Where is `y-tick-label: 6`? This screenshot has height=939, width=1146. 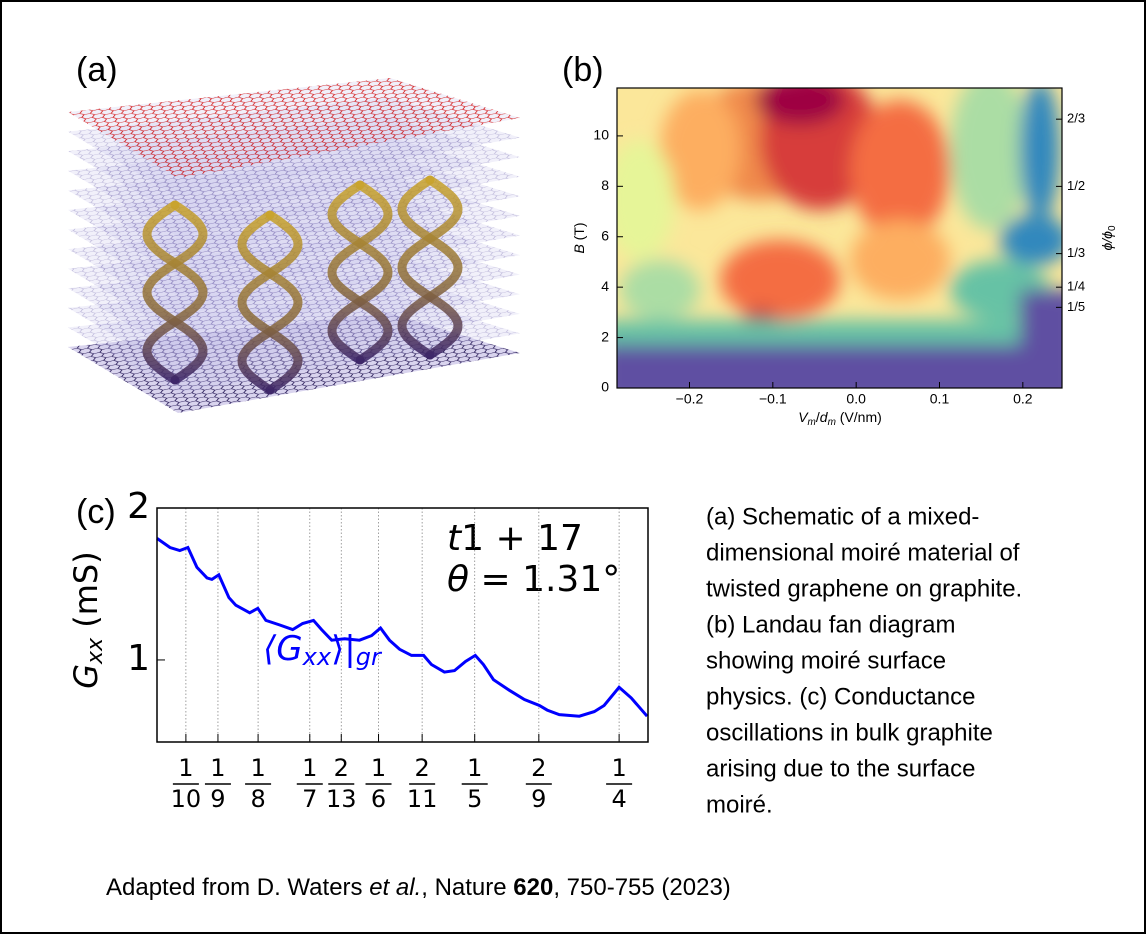
y-tick-label: 6 is located at coordinates (605, 235).